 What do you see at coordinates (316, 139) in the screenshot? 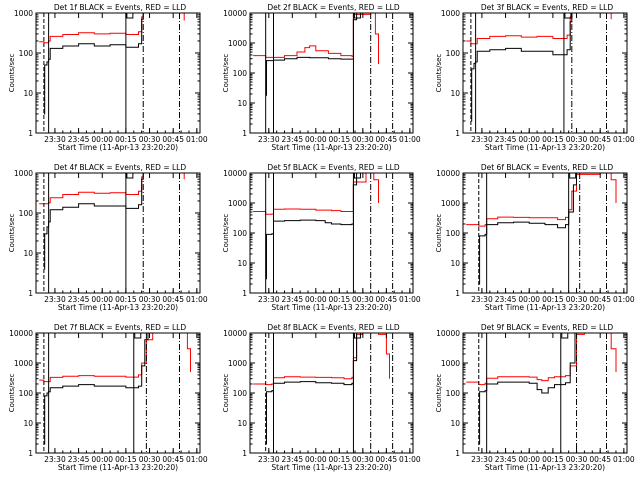
I see `chart-2-x-tick-label: 00:00` at bounding box center [316, 139].